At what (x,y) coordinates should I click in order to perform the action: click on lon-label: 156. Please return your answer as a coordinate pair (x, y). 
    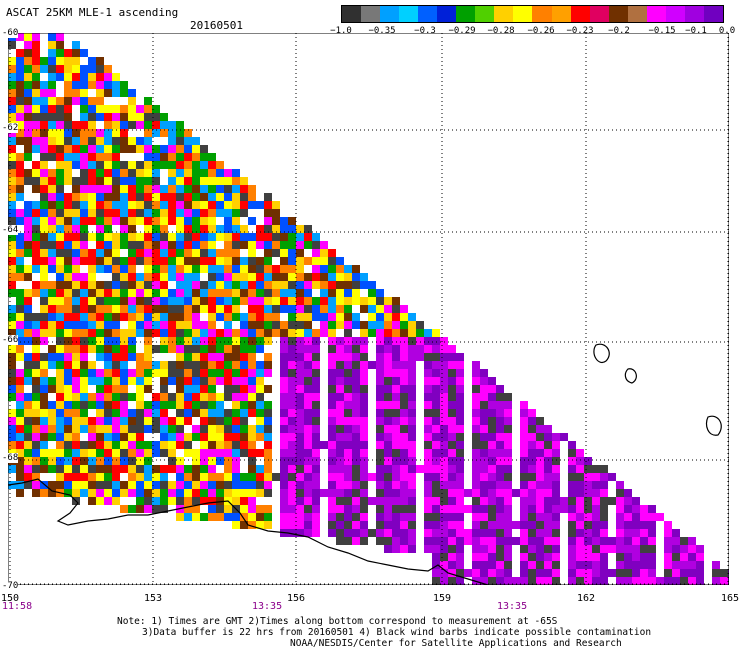
    Looking at the image, I should click on (296, 598).